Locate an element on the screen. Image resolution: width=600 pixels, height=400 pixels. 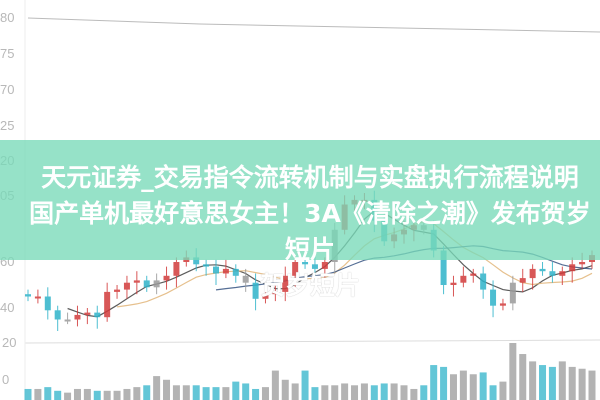
price-tick-label: 75 is located at coordinates (7, 53).